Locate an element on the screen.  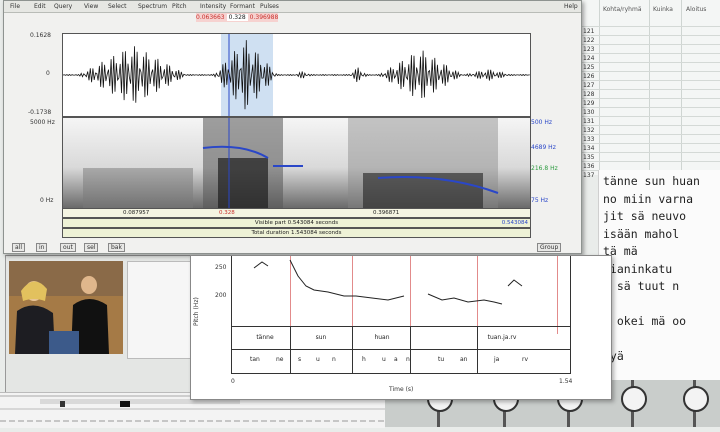
wave-ymax: 0.1628 is located at coordinates (40, 35).